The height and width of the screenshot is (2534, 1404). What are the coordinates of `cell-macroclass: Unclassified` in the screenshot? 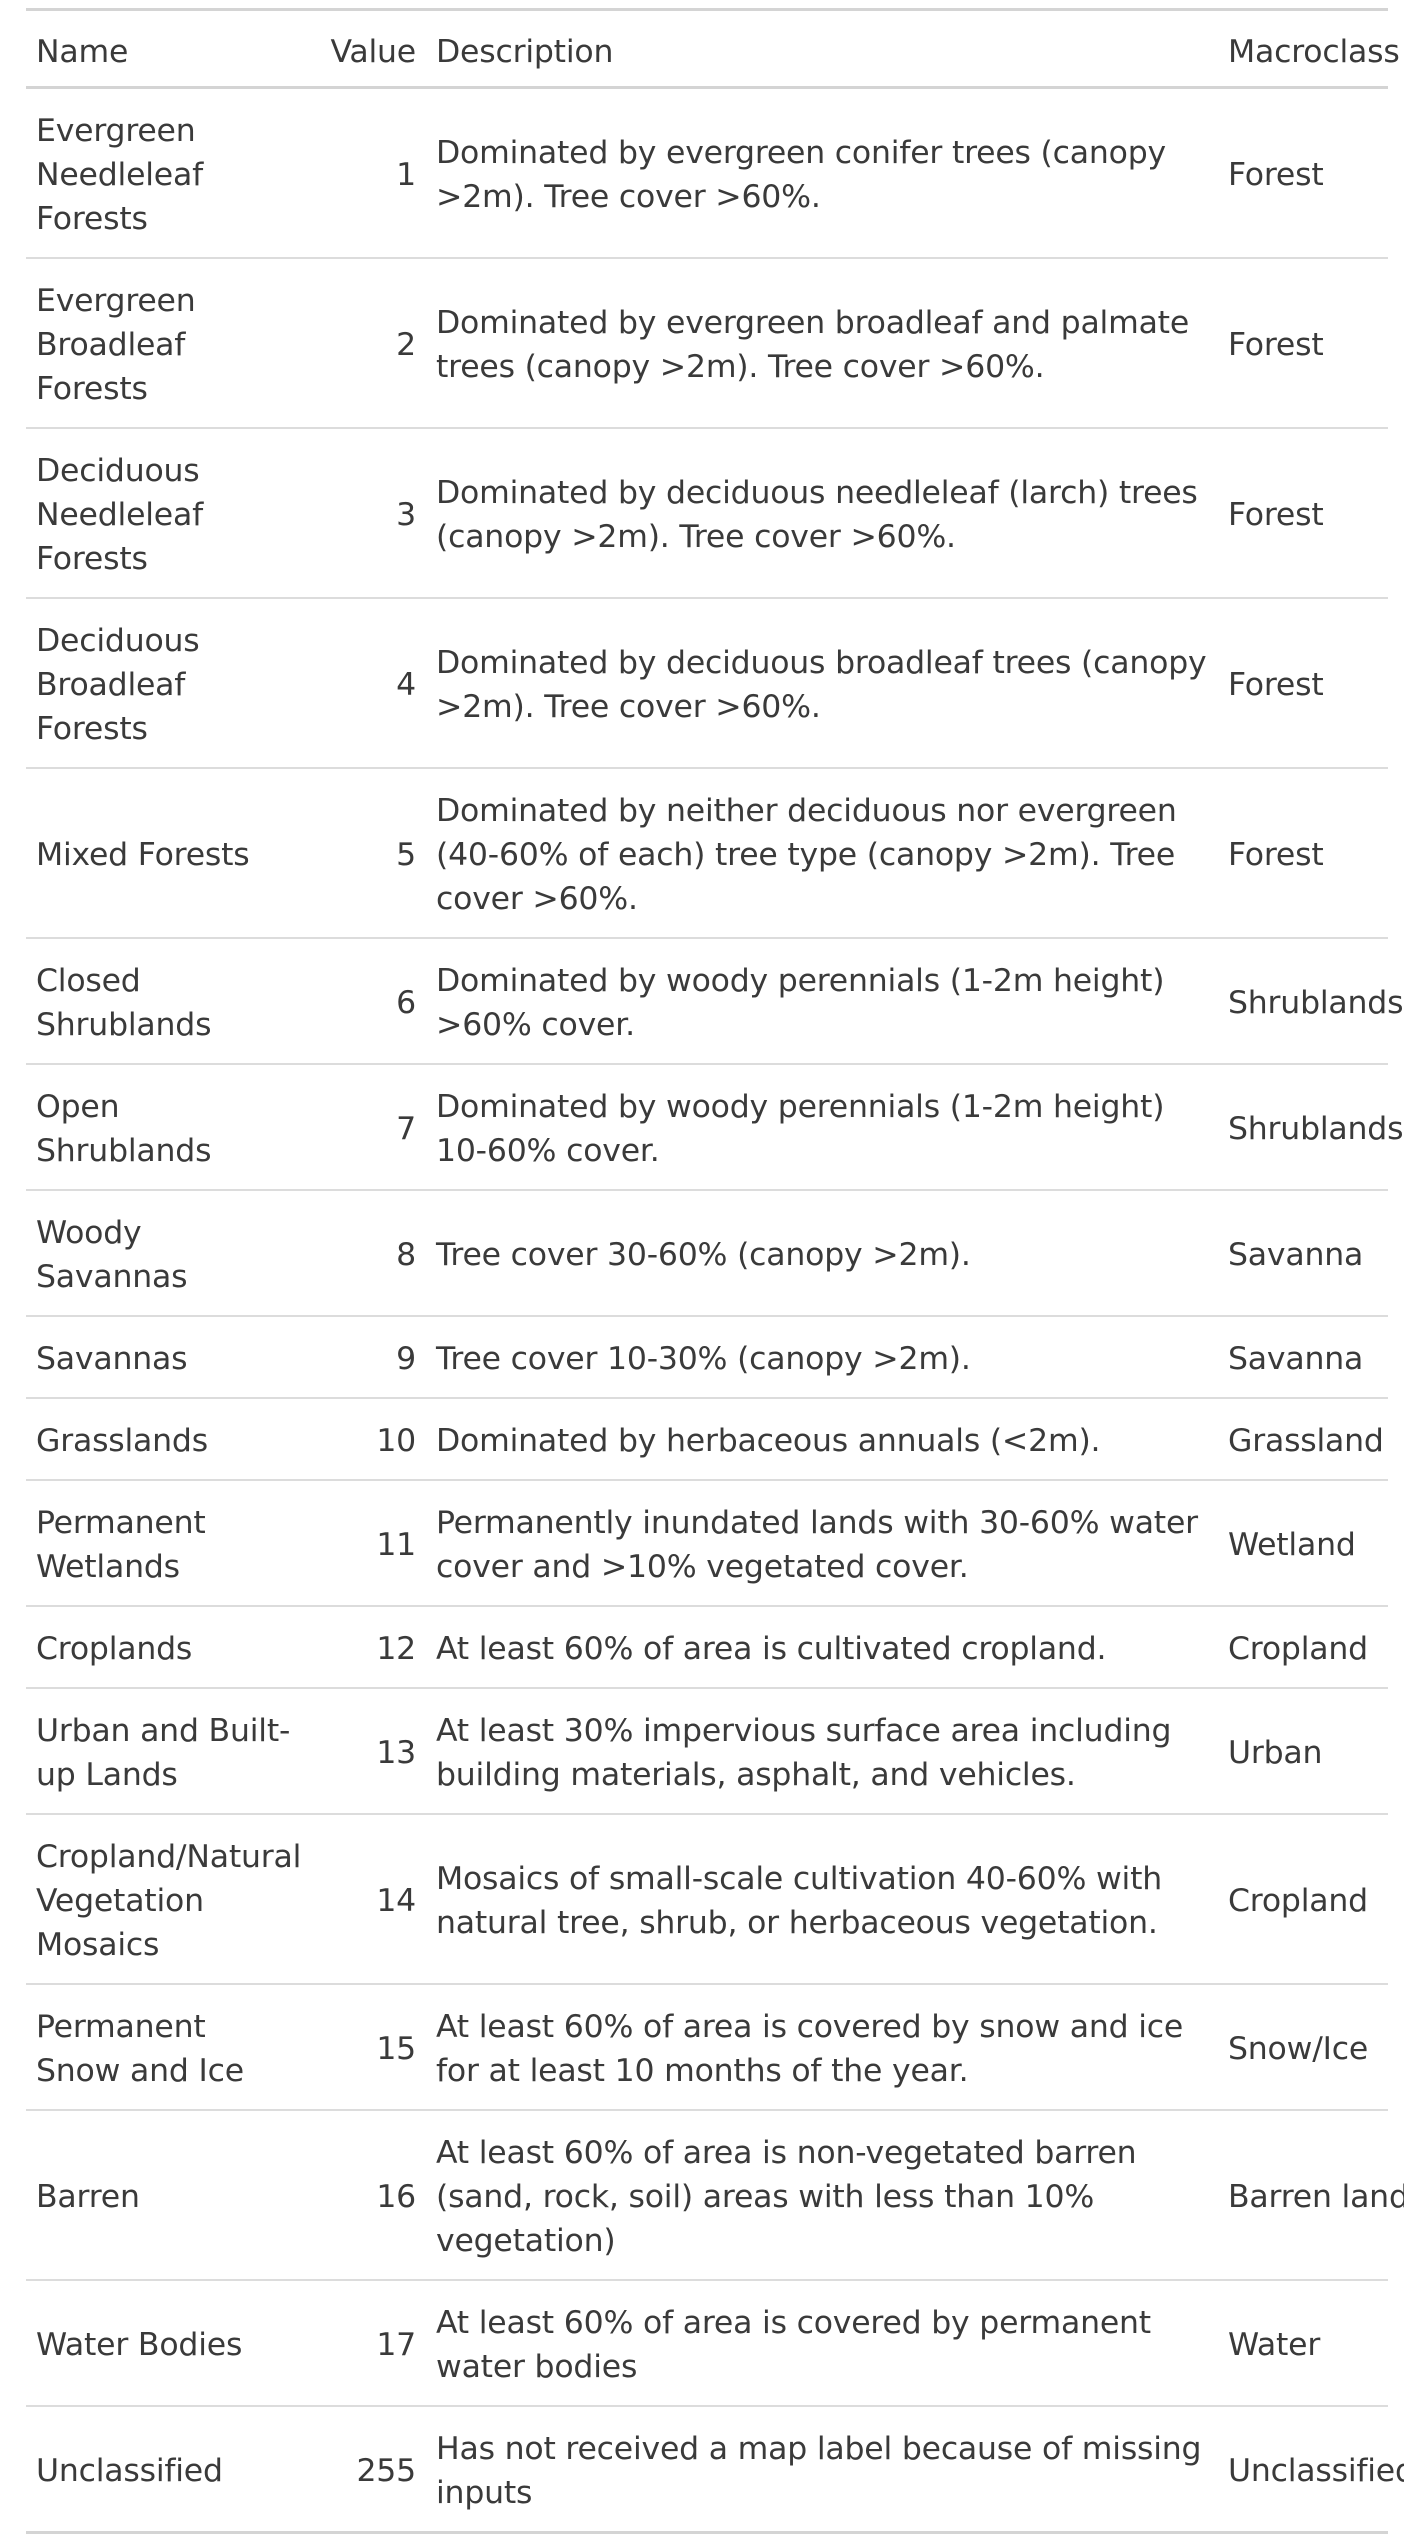 It's located at (1316, 2471).